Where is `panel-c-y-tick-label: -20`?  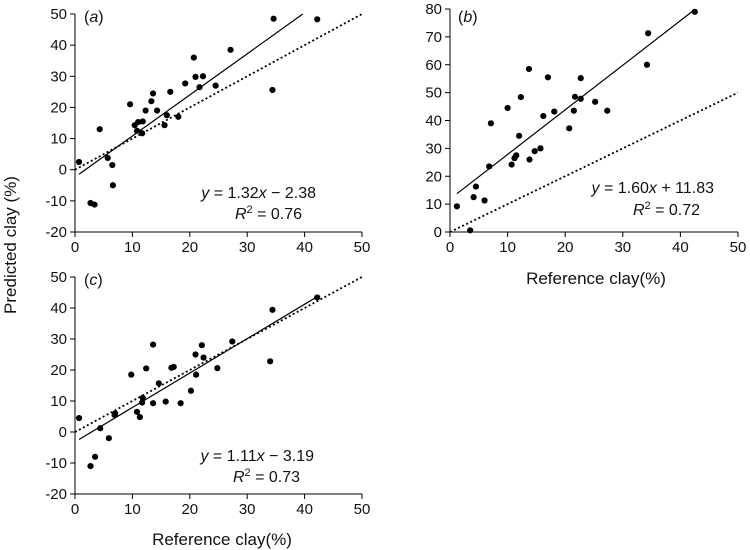 panel-c-y-tick-label: -20 is located at coordinates (56, 494).